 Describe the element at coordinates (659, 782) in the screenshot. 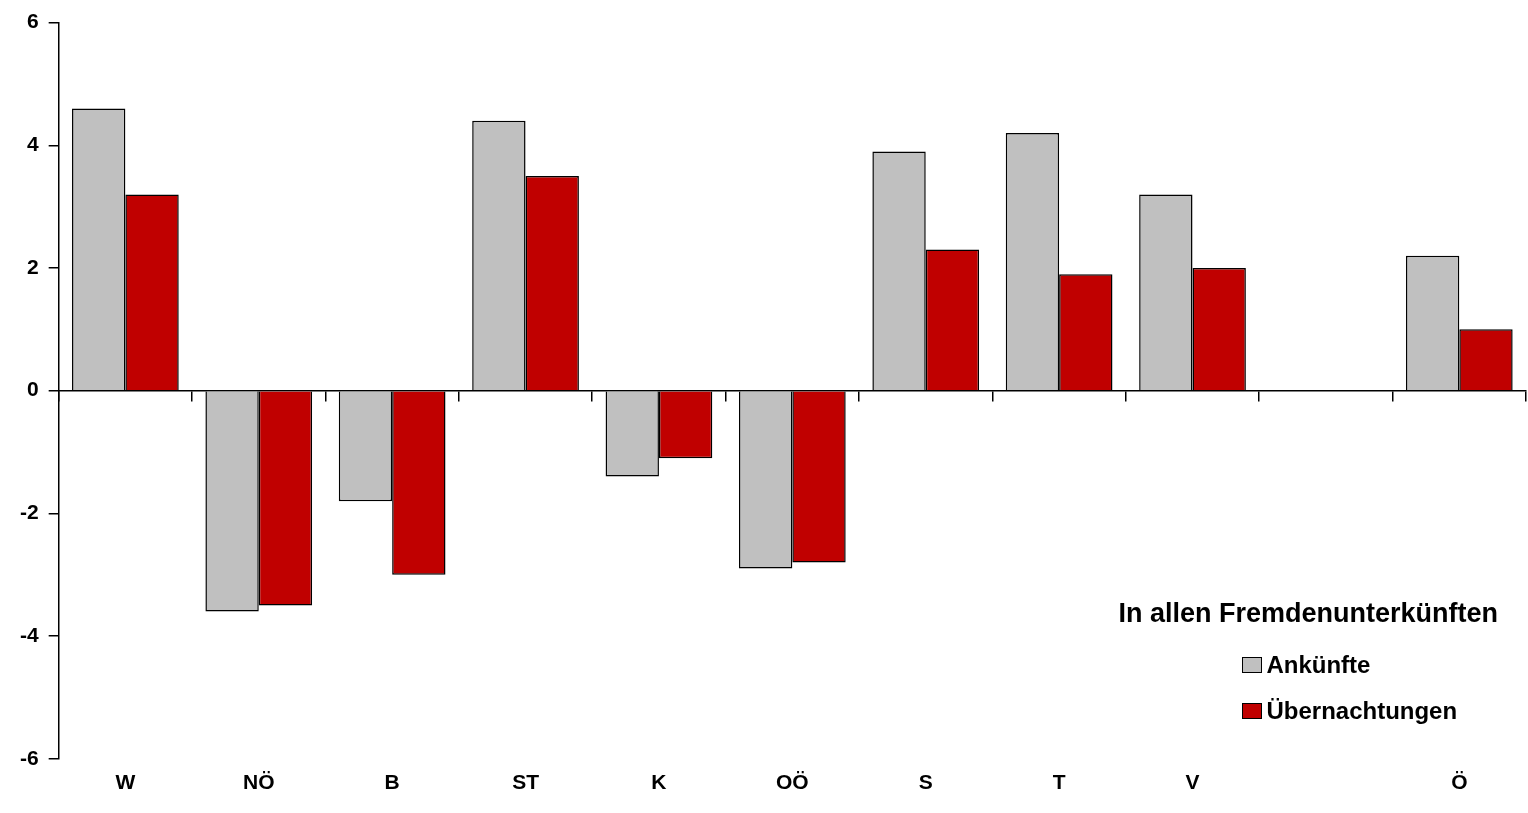

I see `x-tick-label: K` at that location.